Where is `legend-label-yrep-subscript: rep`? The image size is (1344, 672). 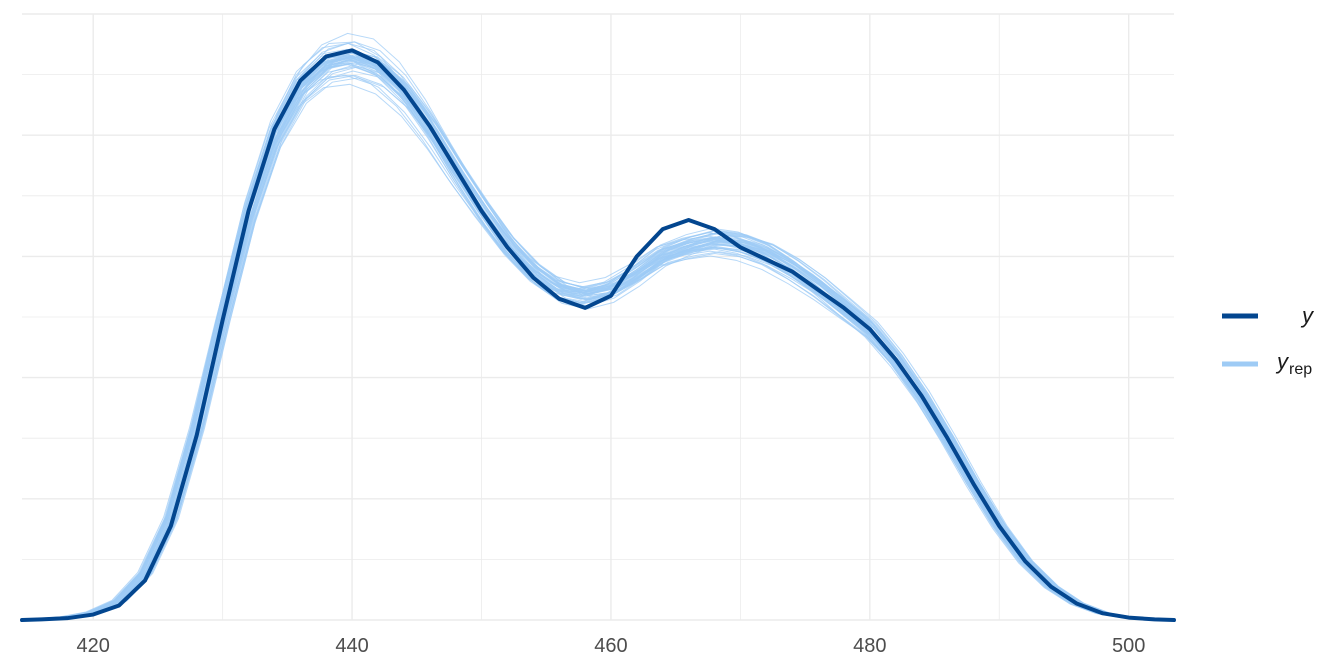 legend-label-yrep-subscript: rep is located at coordinates (1300, 369).